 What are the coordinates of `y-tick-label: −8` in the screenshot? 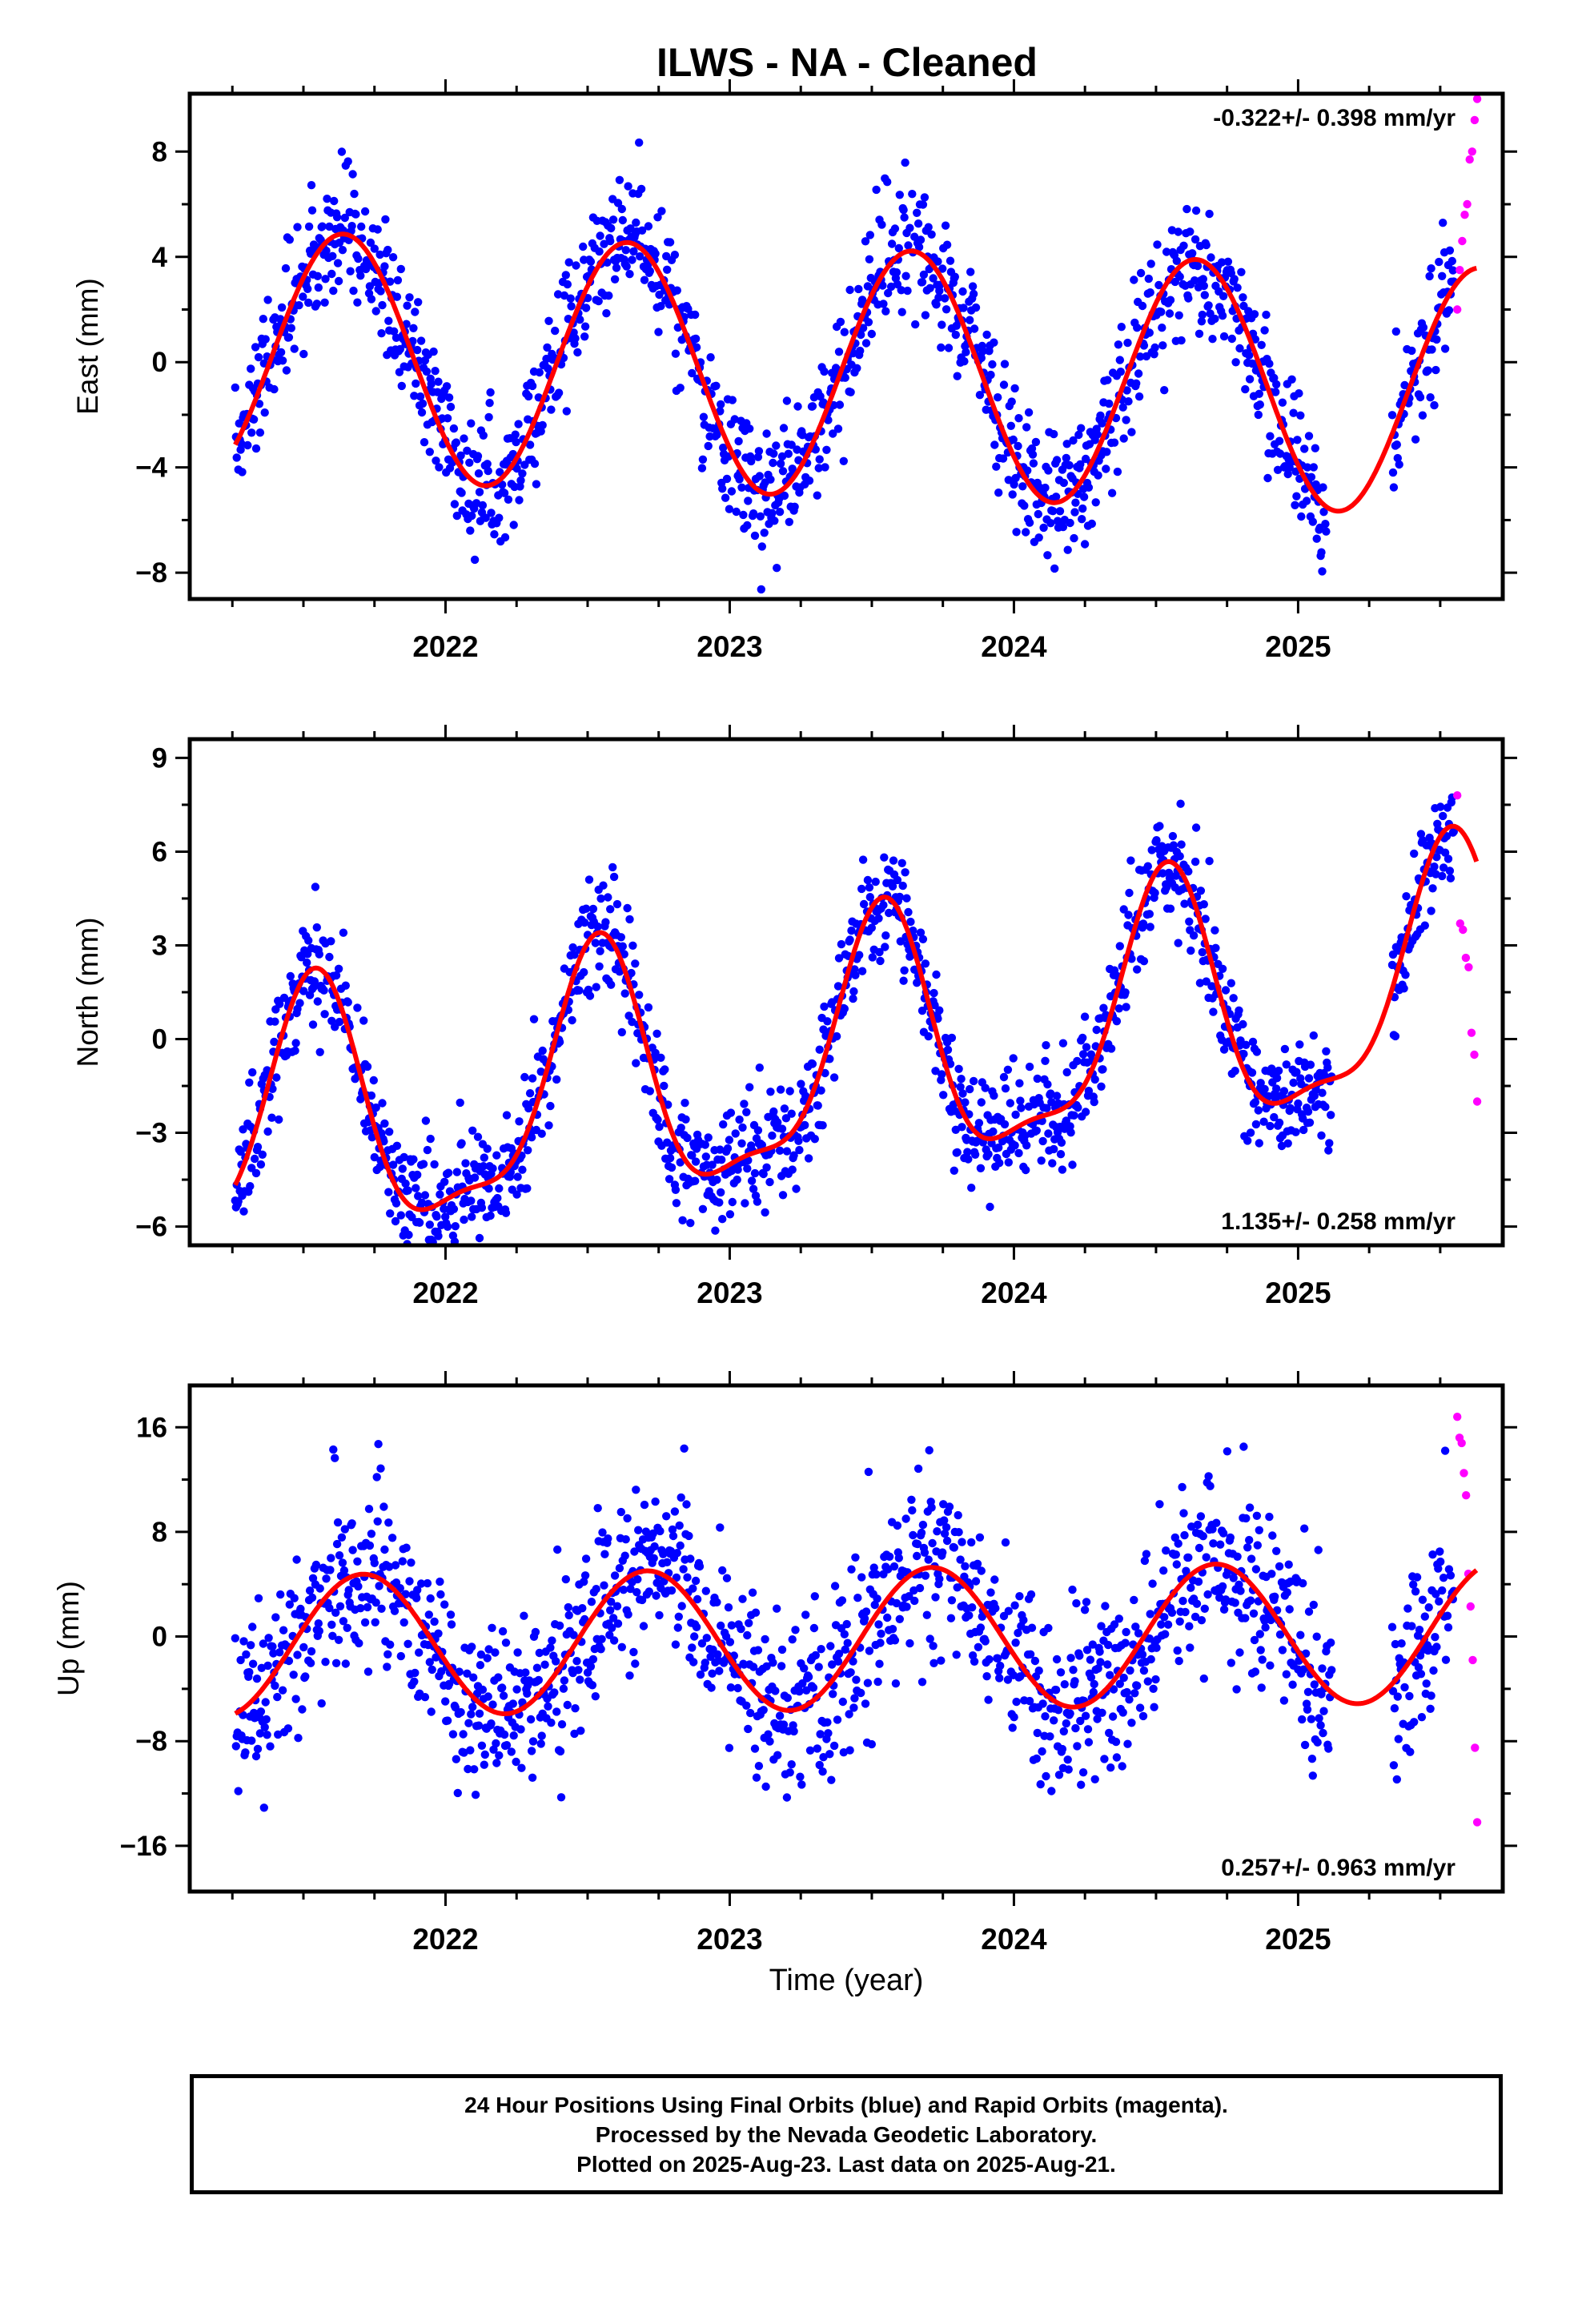 It's located at (151, 573).